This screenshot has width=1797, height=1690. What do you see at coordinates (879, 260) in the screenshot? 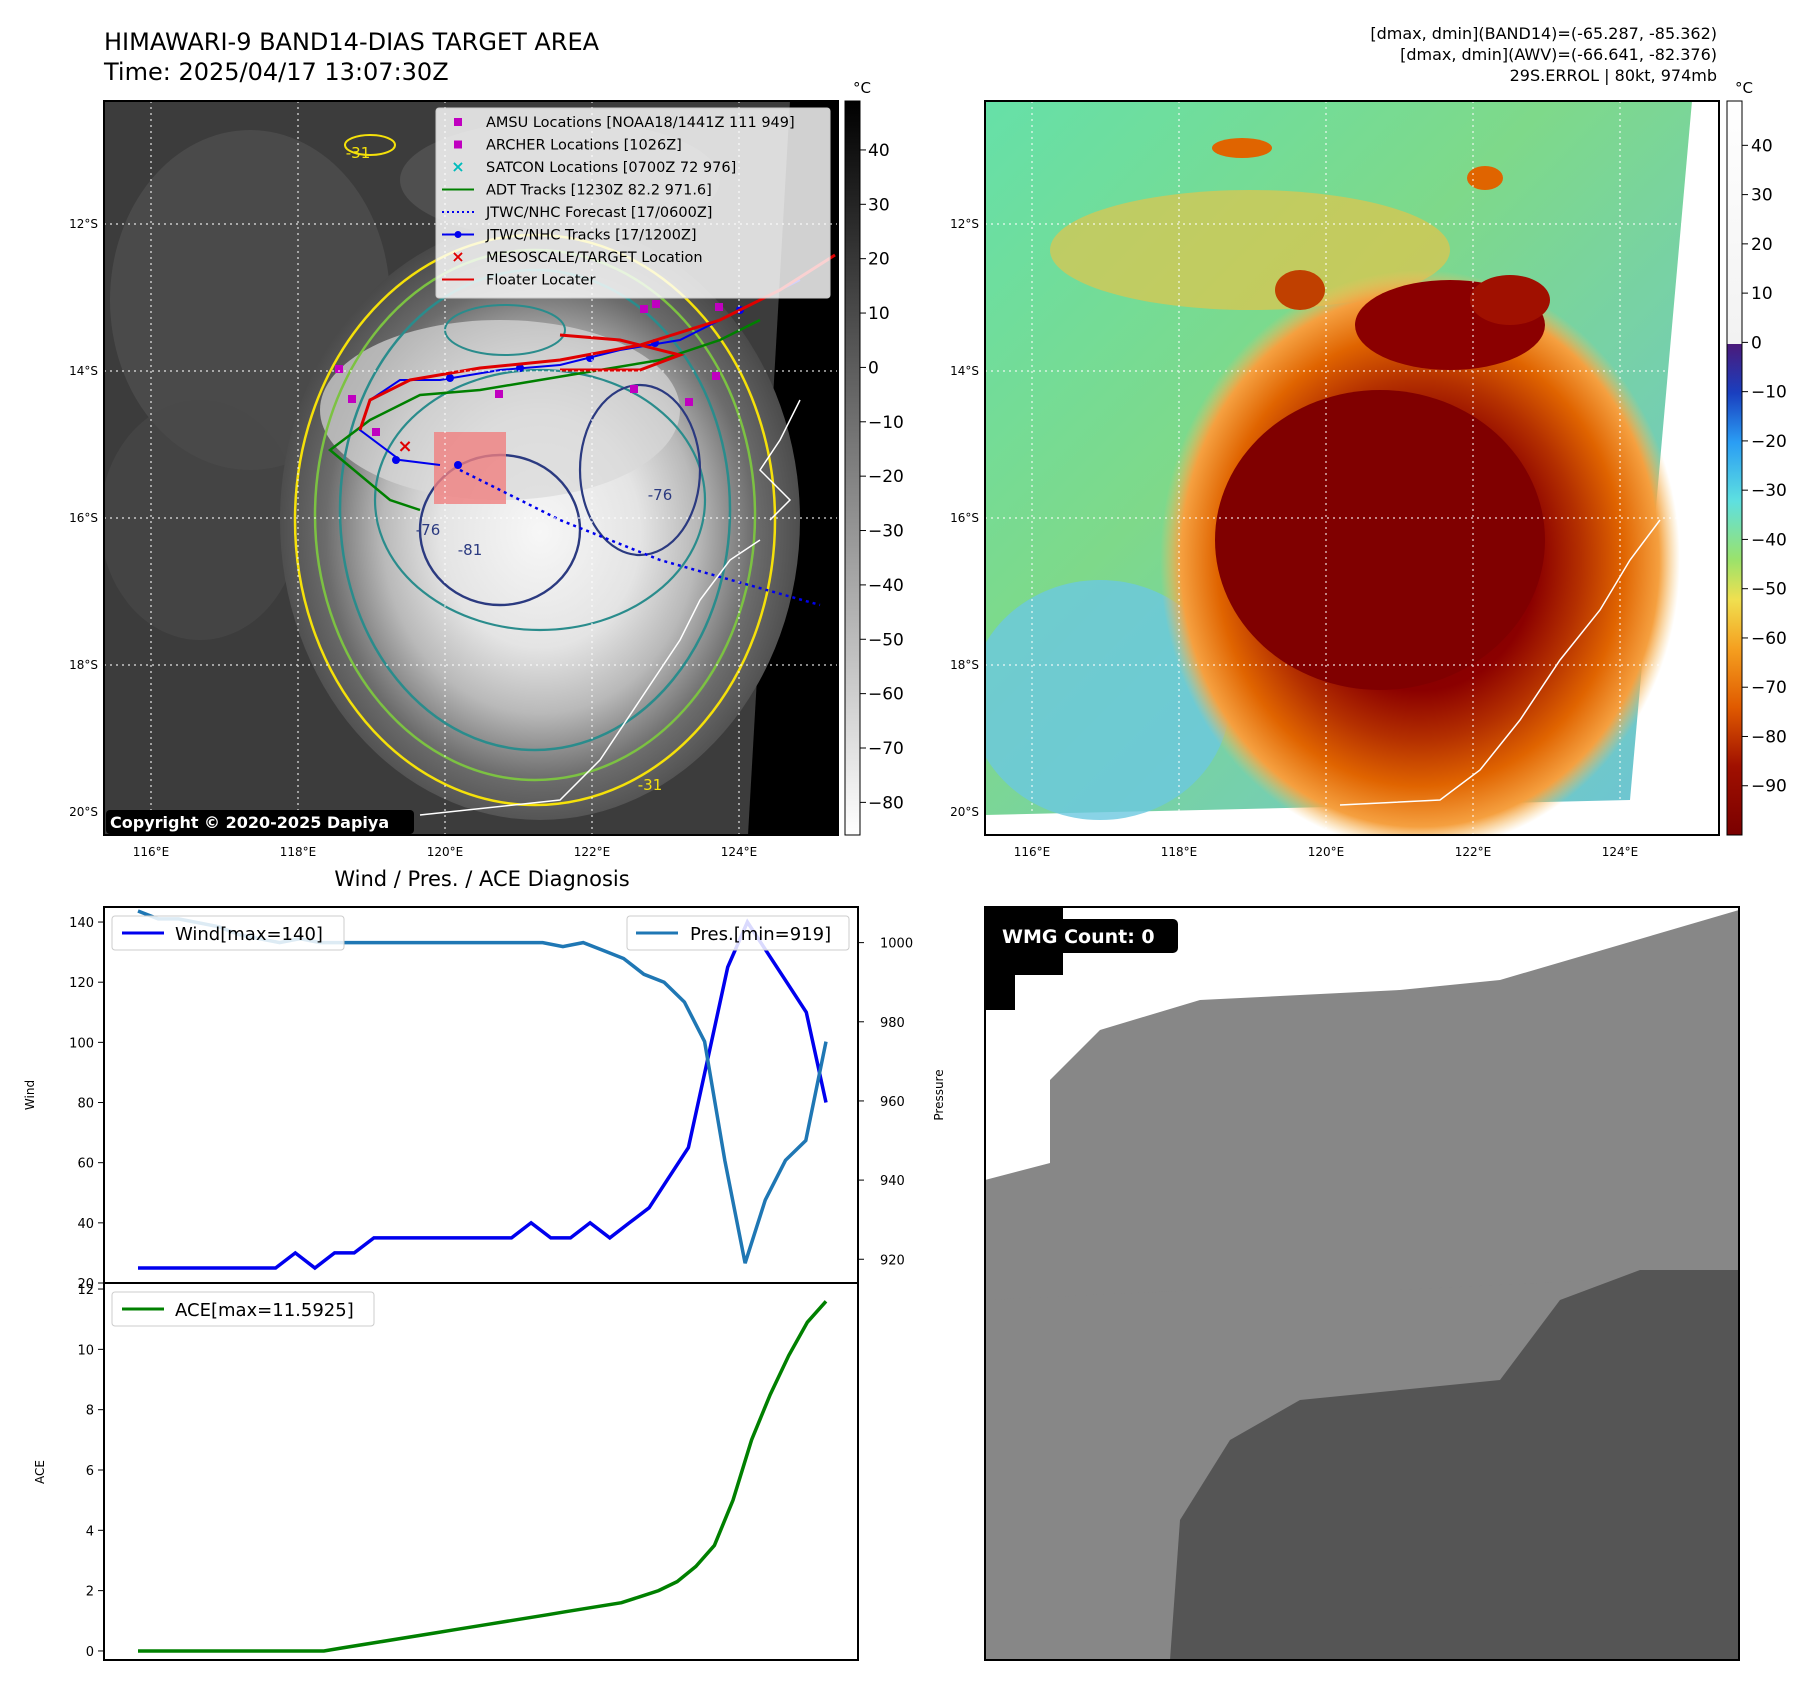
I see `ir-colorbar-tick: 20` at bounding box center [879, 260].